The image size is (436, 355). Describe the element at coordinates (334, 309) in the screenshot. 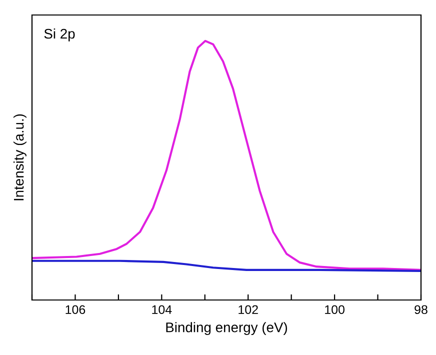

I see `x-tick-label: 100` at that location.